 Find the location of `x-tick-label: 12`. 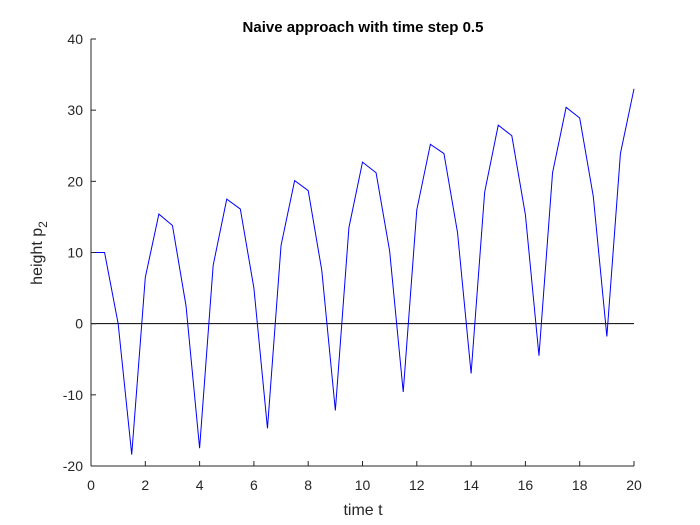

x-tick-label: 12 is located at coordinates (417, 485).